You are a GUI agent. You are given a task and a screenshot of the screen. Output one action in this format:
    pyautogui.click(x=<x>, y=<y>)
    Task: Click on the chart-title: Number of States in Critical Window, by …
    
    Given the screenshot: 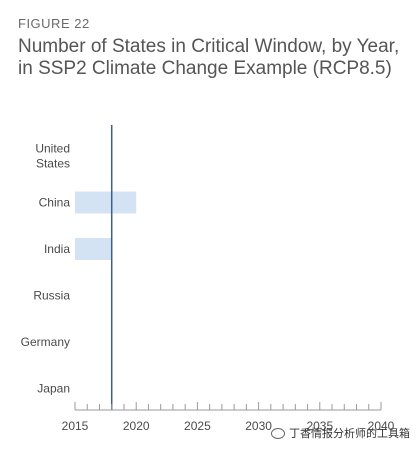 What is the action you would take?
    pyautogui.click(x=209, y=57)
    